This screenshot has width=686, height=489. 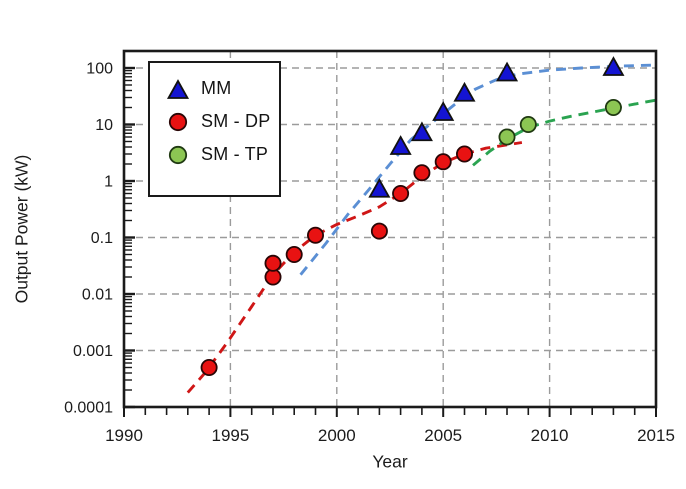 What do you see at coordinates (99, 69) in the screenshot?
I see `y-tick-label: 100` at bounding box center [99, 69].